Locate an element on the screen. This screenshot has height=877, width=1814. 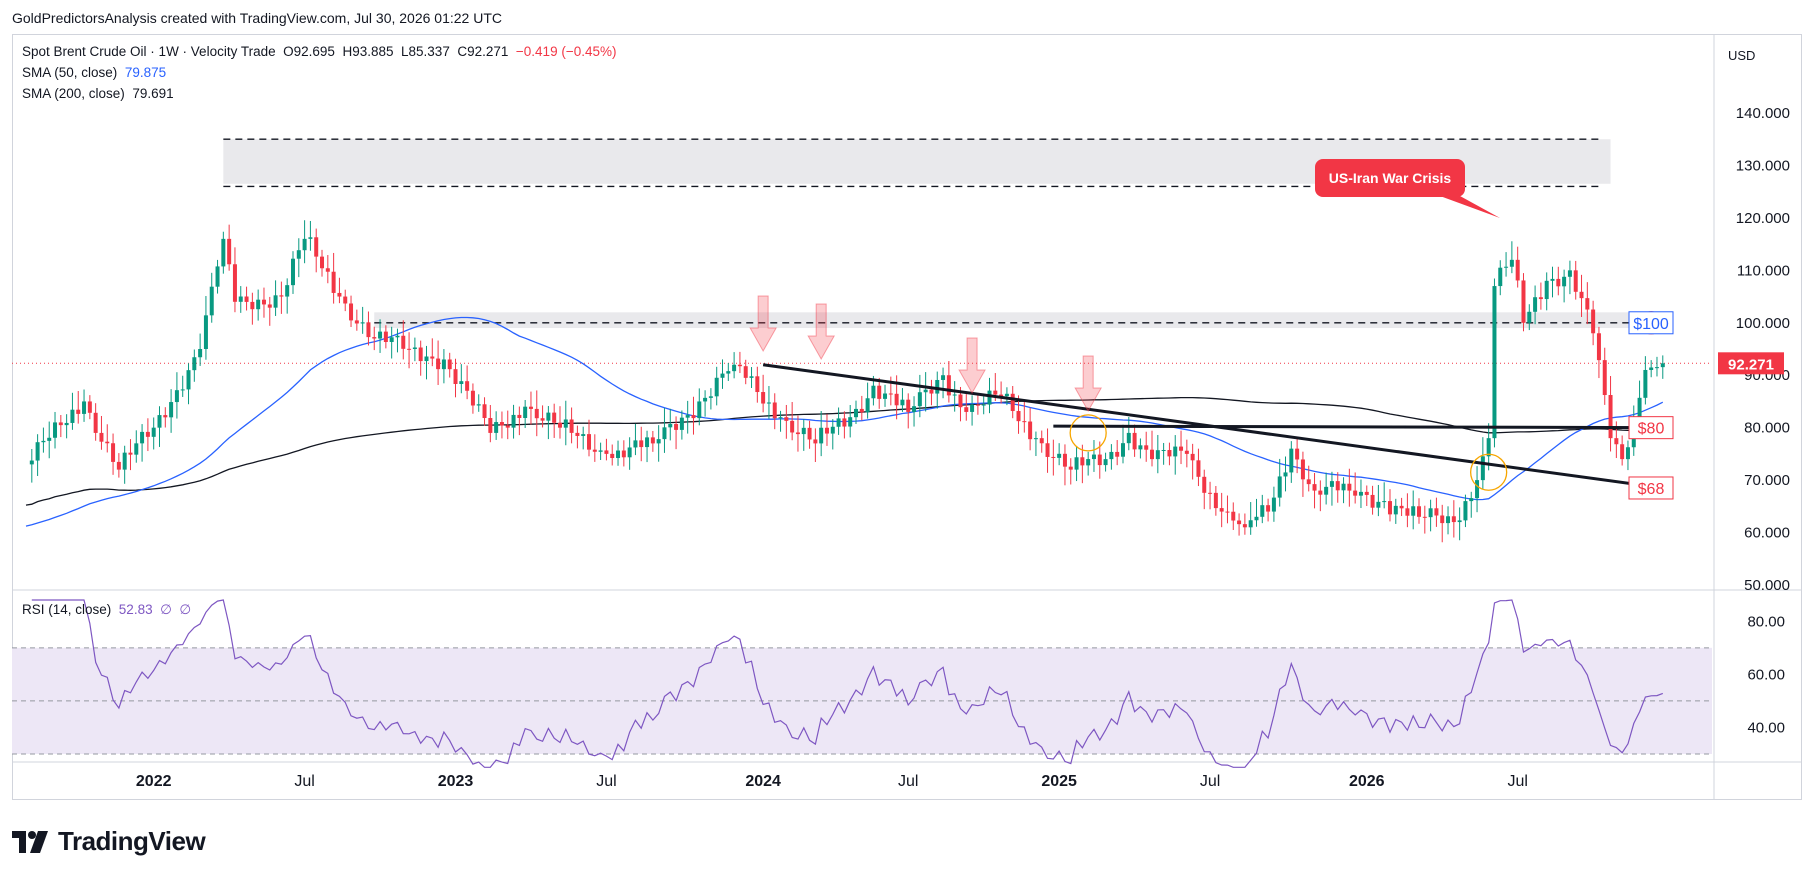
legend-high: 93.885 is located at coordinates (373, 51).